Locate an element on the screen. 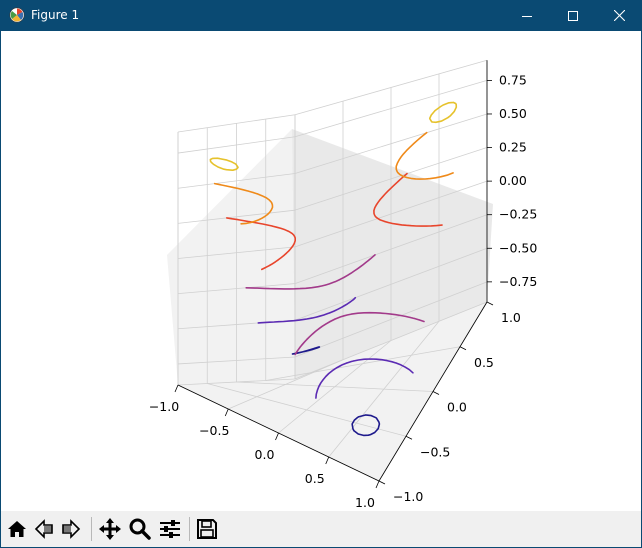 This screenshot has width=642, height=548. maximize-button is located at coordinates (573, 15).